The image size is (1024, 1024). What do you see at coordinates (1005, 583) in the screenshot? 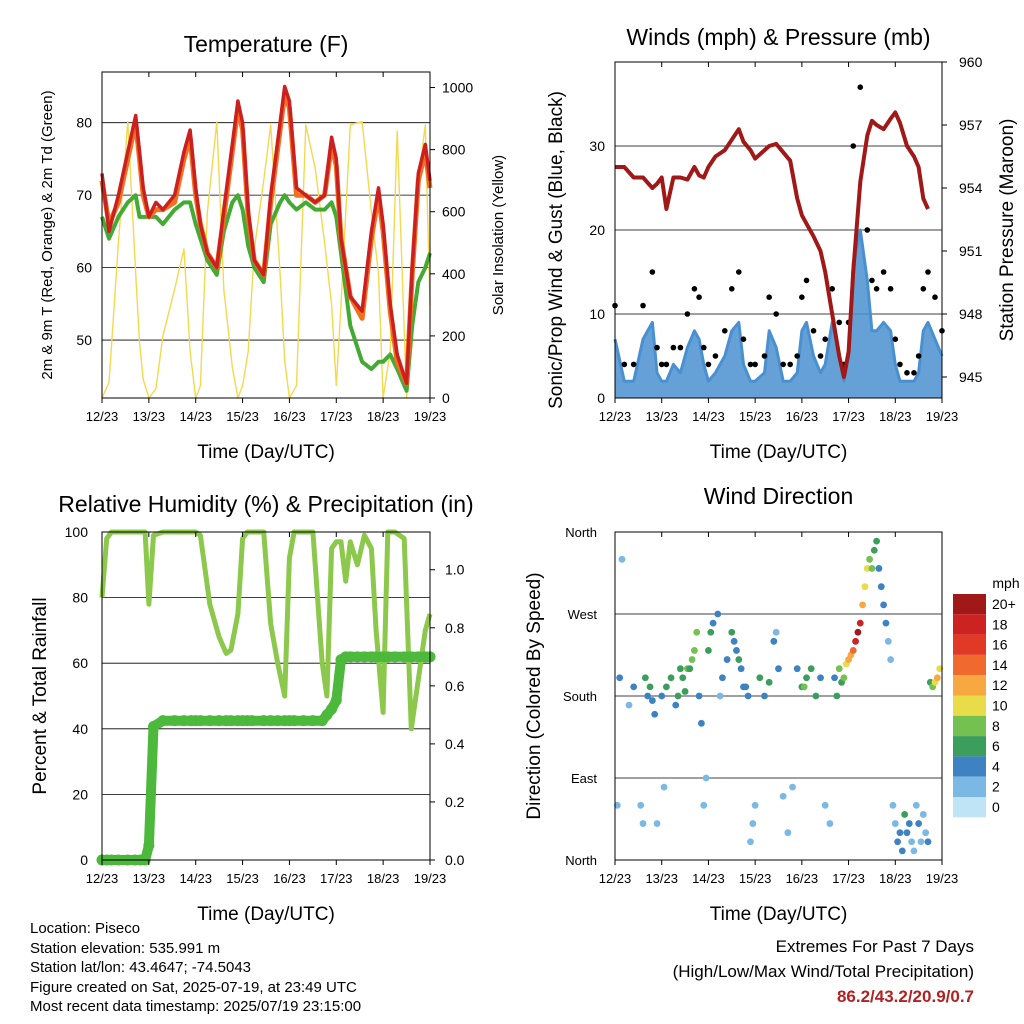
I see `legend-title: mph` at bounding box center [1005, 583].